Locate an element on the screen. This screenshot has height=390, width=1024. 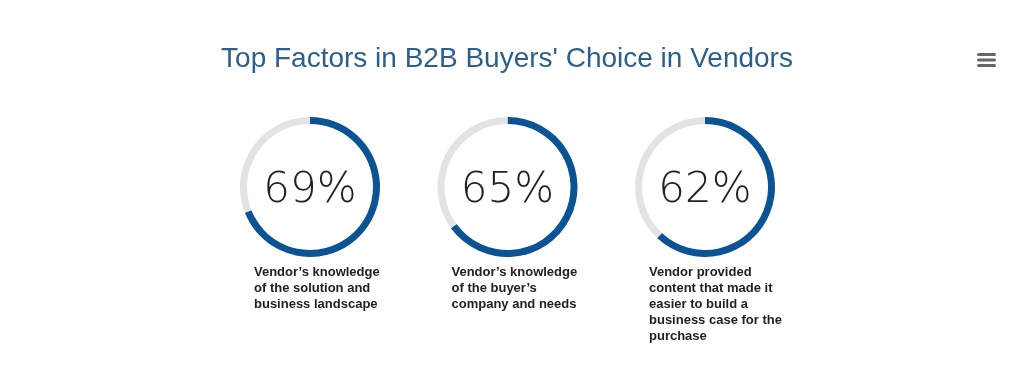
text: Top Factors in B2B Buyers' Choice in Vendors is located at coordinates (507, 57).